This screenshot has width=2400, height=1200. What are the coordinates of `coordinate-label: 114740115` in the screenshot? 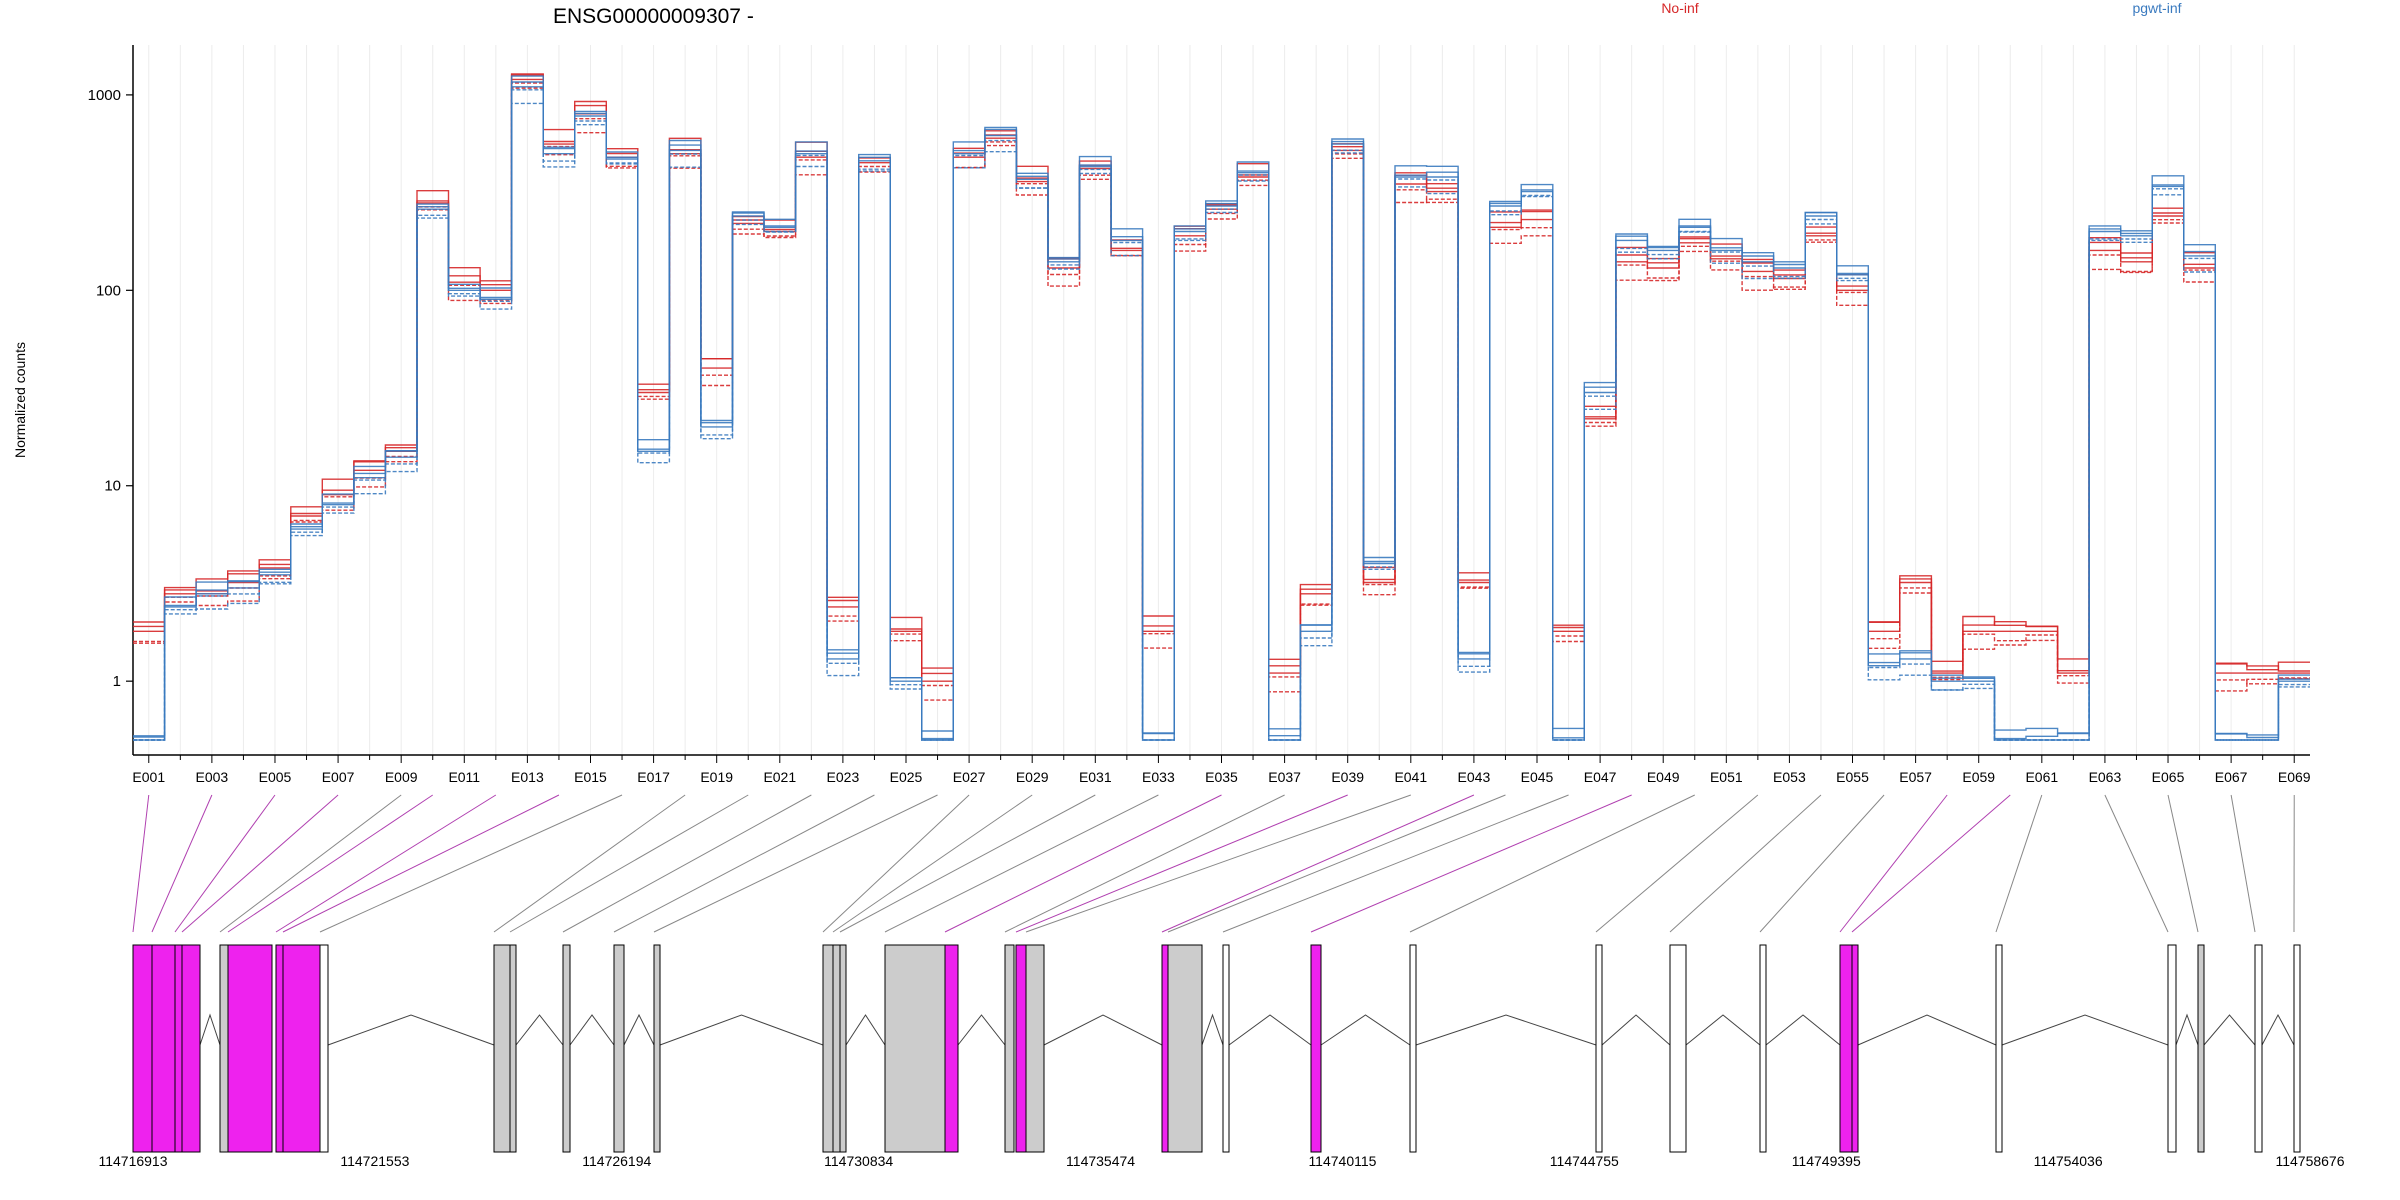 It's located at (1342, 1161).